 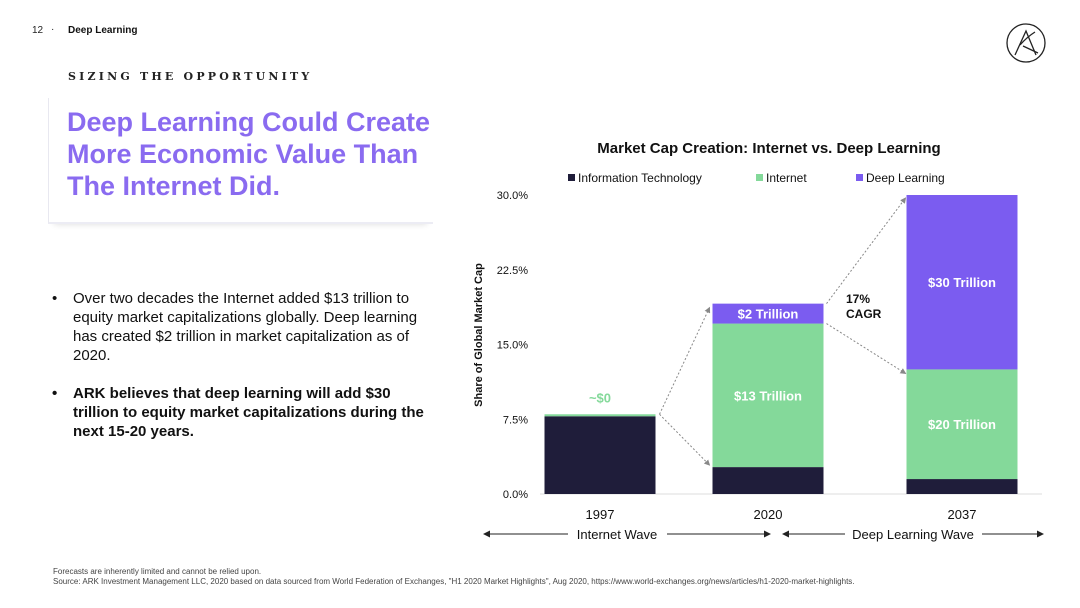 I want to click on y-tick-label: 0.0%, so click(x=515, y=495).